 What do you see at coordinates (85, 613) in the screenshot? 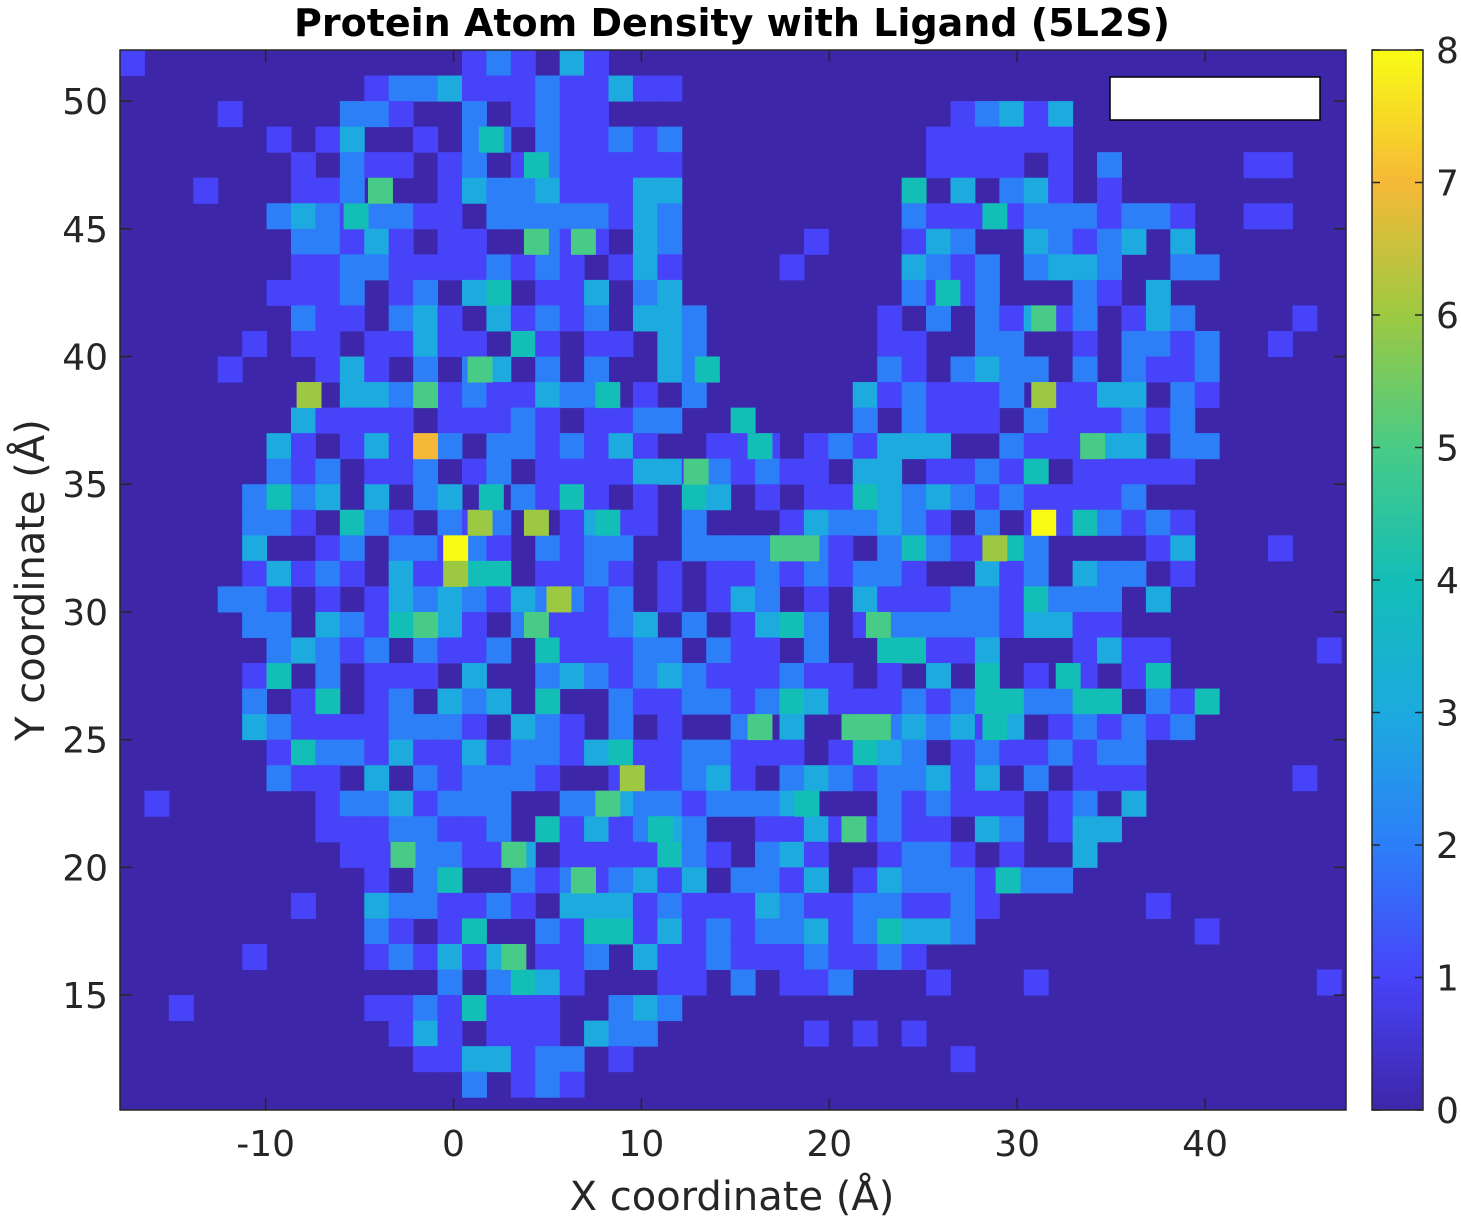
I see `y-tick-label: 30` at bounding box center [85, 613].